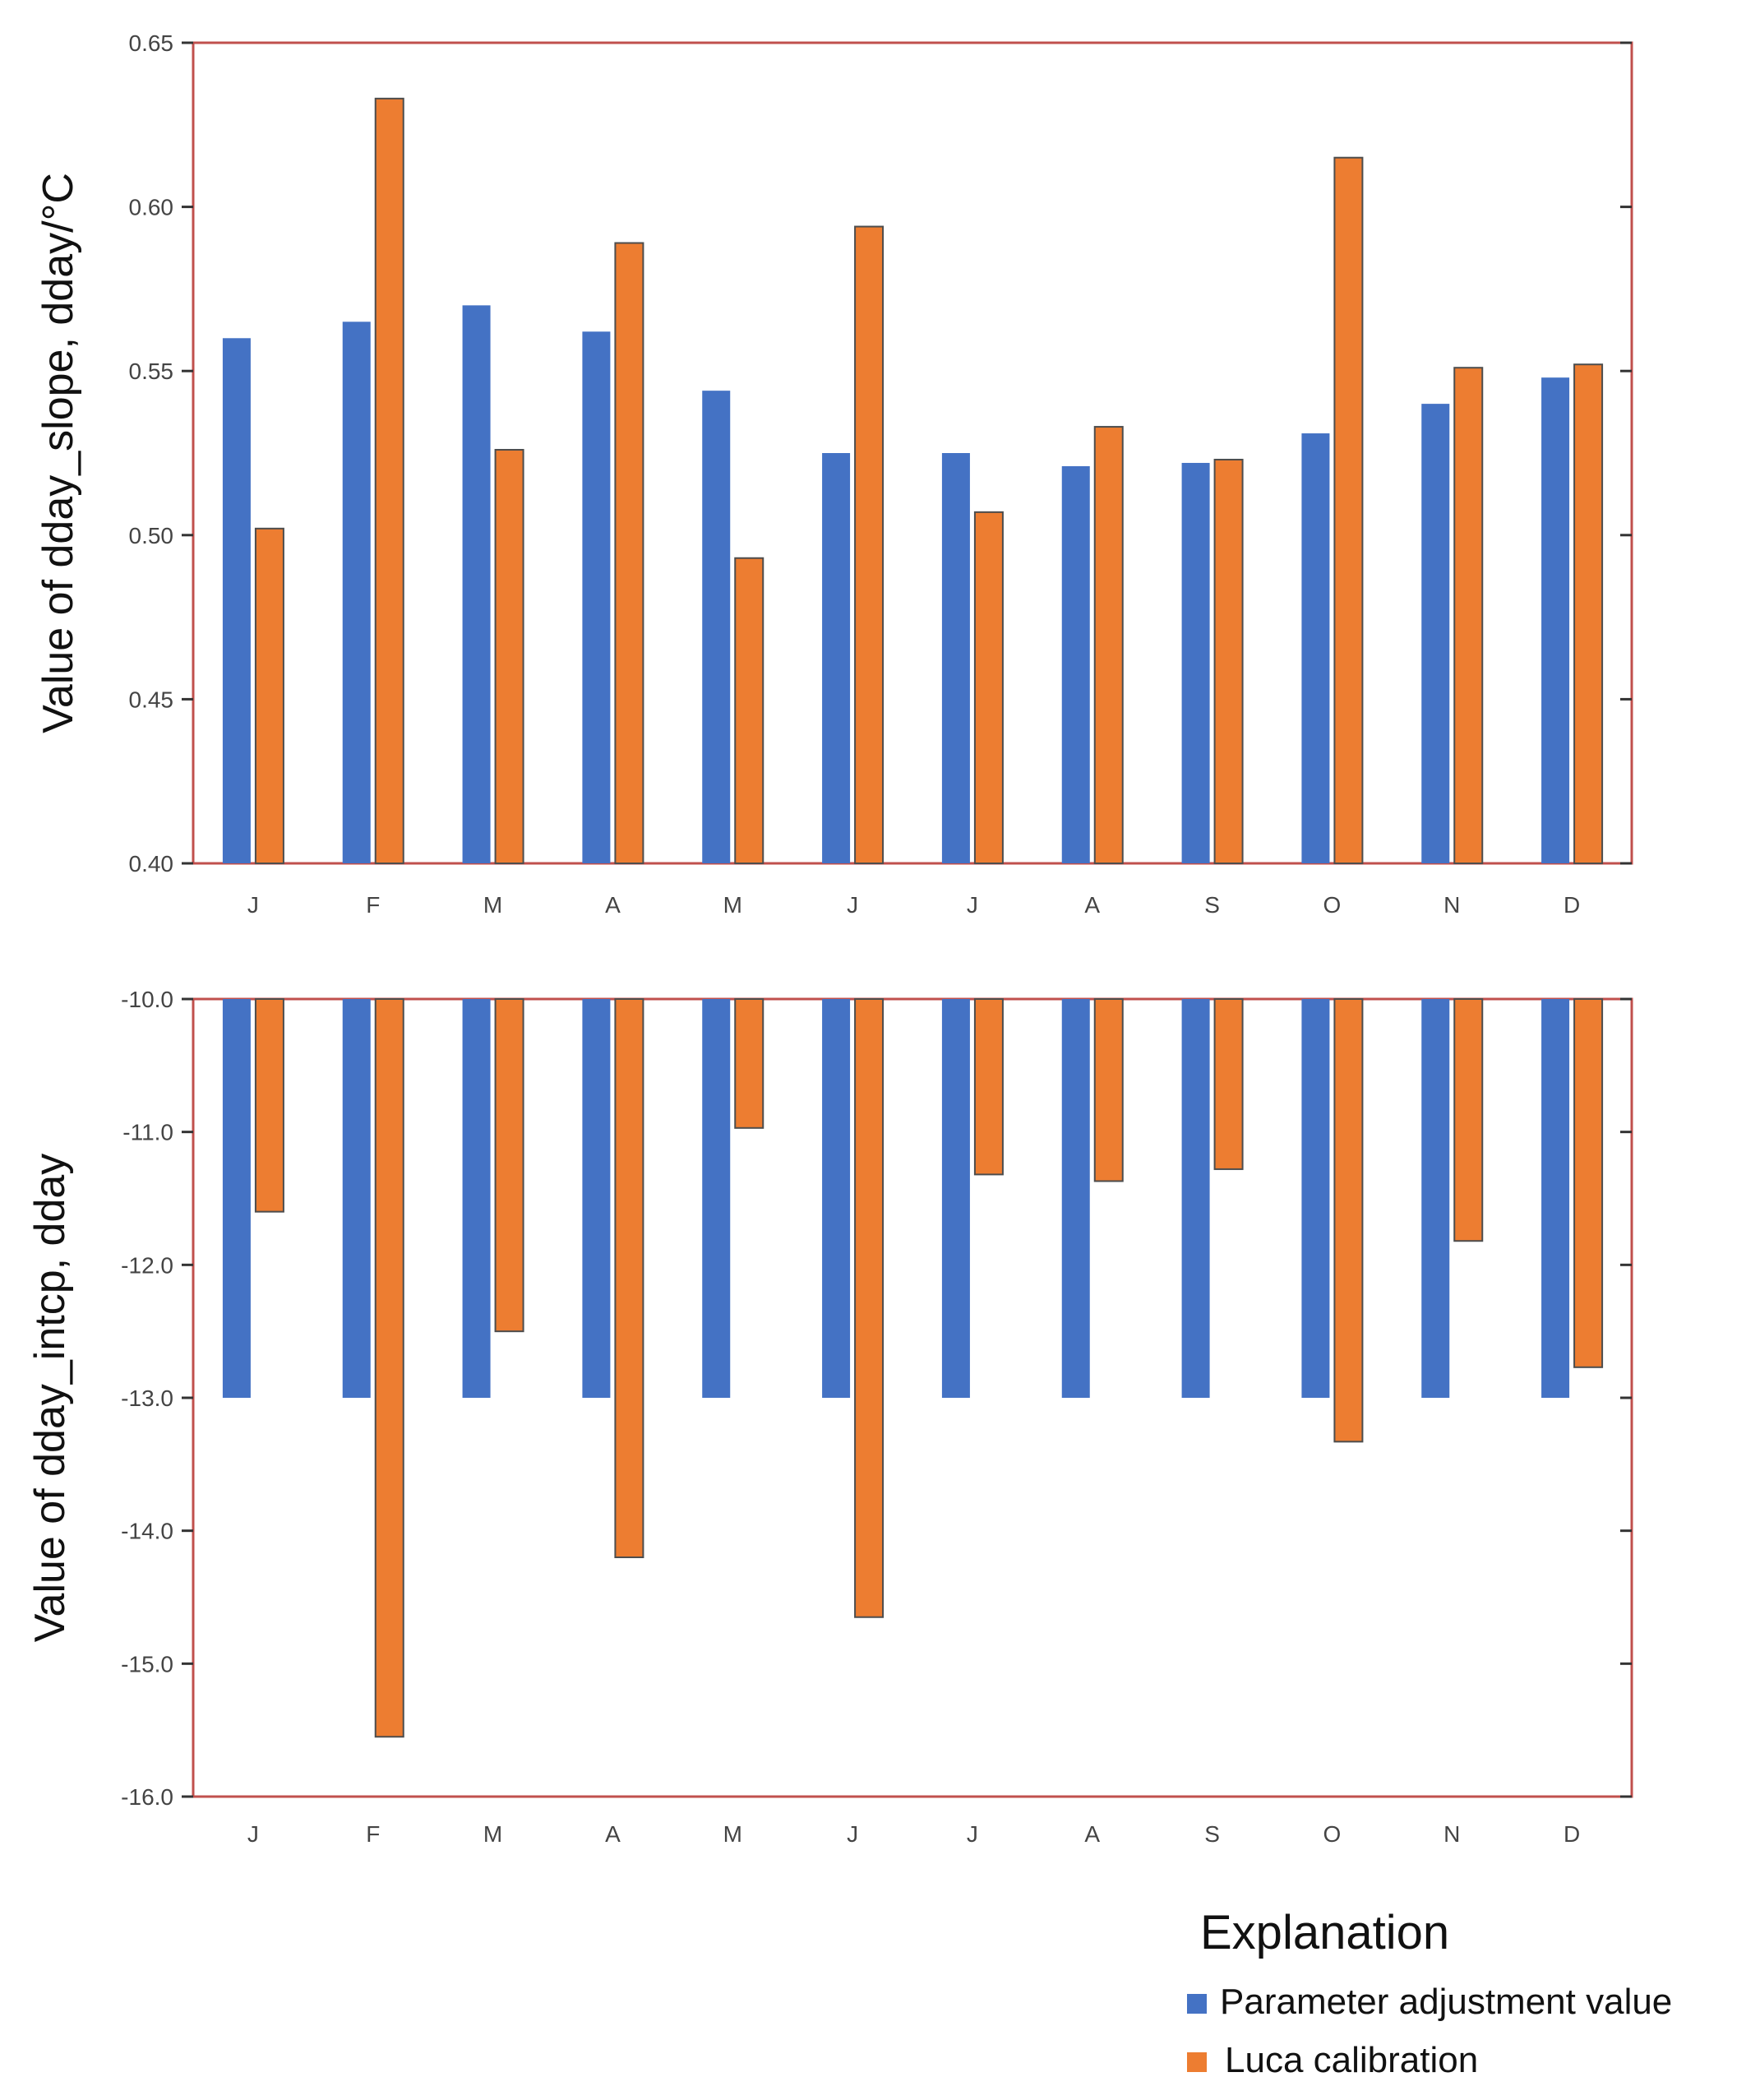 The width and height of the screenshot is (1746, 2100). What do you see at coordinates (1351, 2060) in the screenshot?
I see `legend-label-luca: Luca calibration` at bounding box center [1351, 2060].